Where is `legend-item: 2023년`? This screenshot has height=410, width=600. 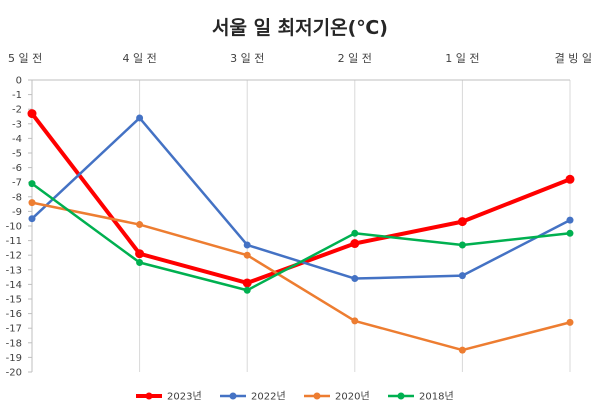
legend-item: 2023년 is located at coordinates (169, 397).